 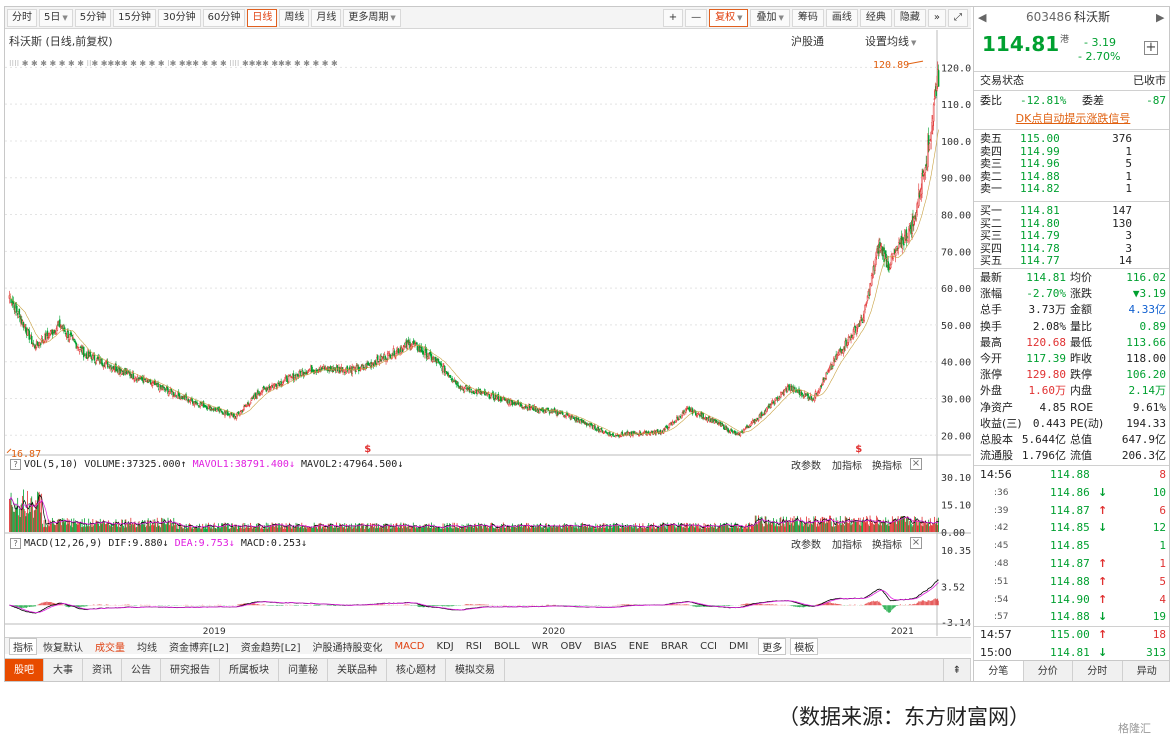 I want to click on indicator-tab-7: MACD, so click(x=409, y=646).